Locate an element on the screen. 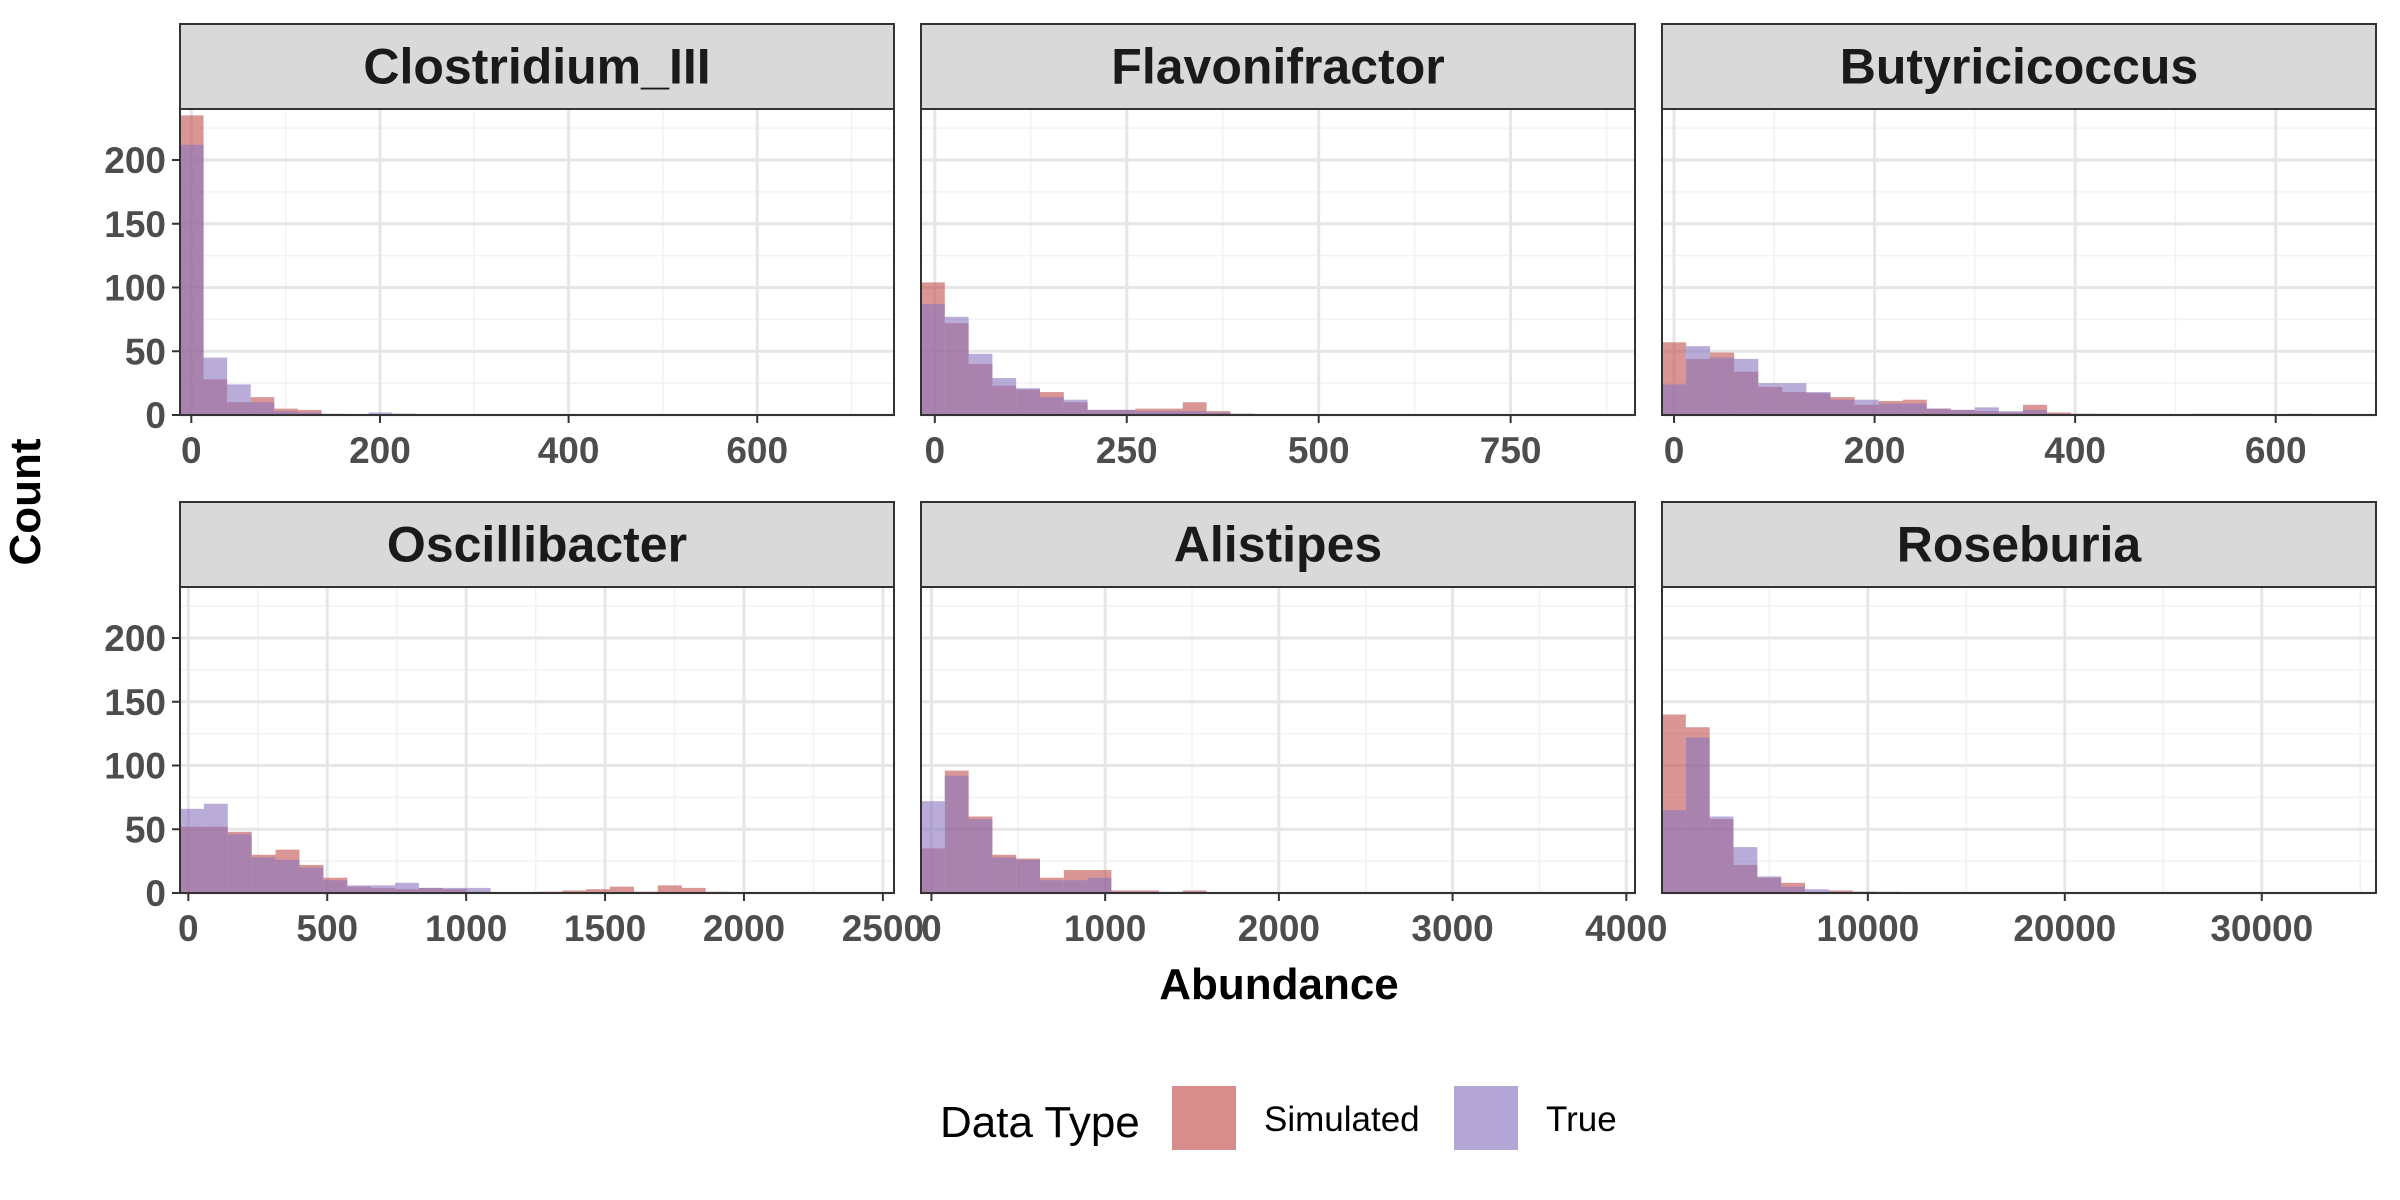 The image size is (2400, 1200). x-tick-label: 500 is located at coordinates (327, 928).